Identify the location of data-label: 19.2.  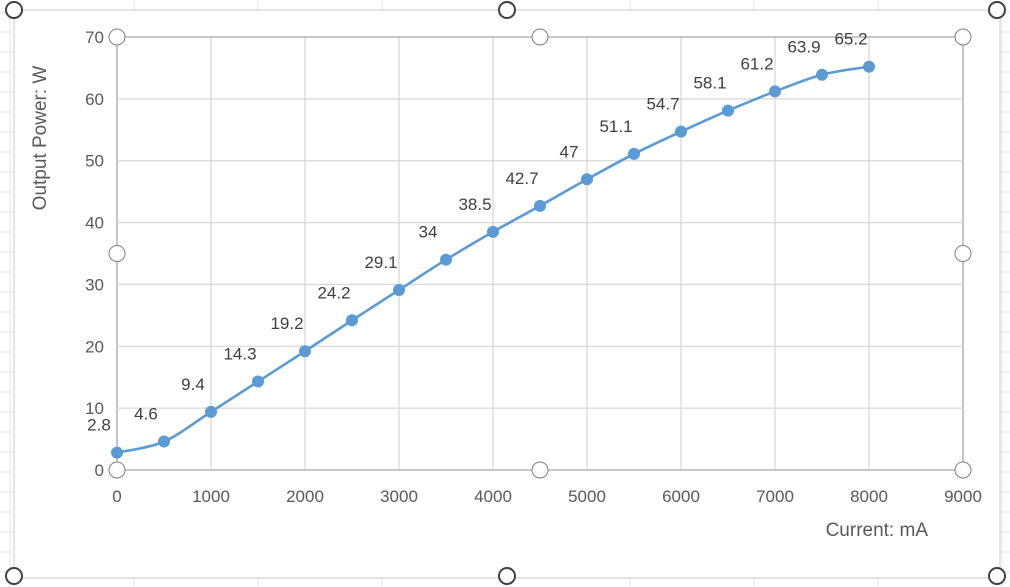
(286, 323).